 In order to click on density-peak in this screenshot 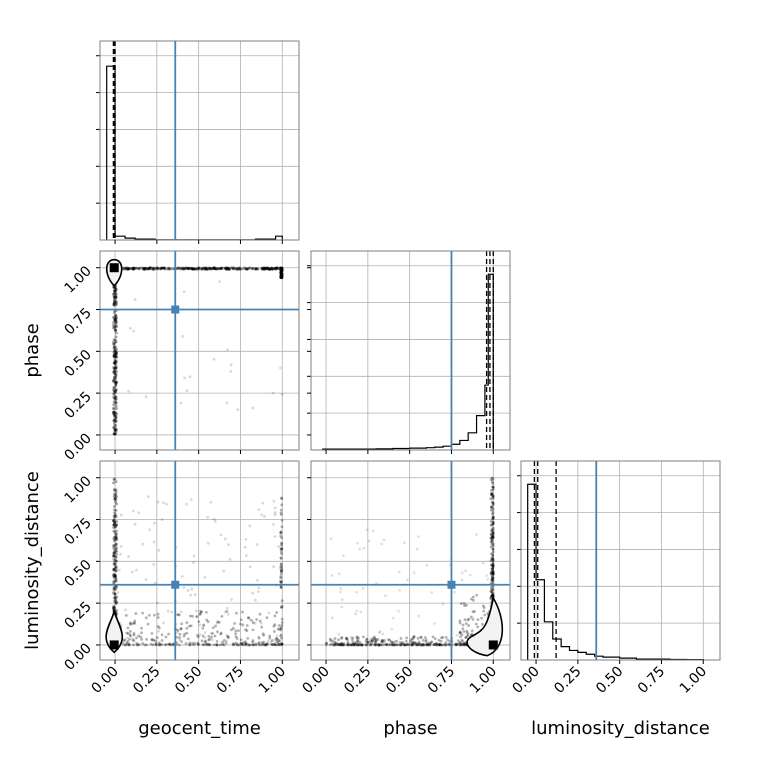, I will do `click(114, 268)`.